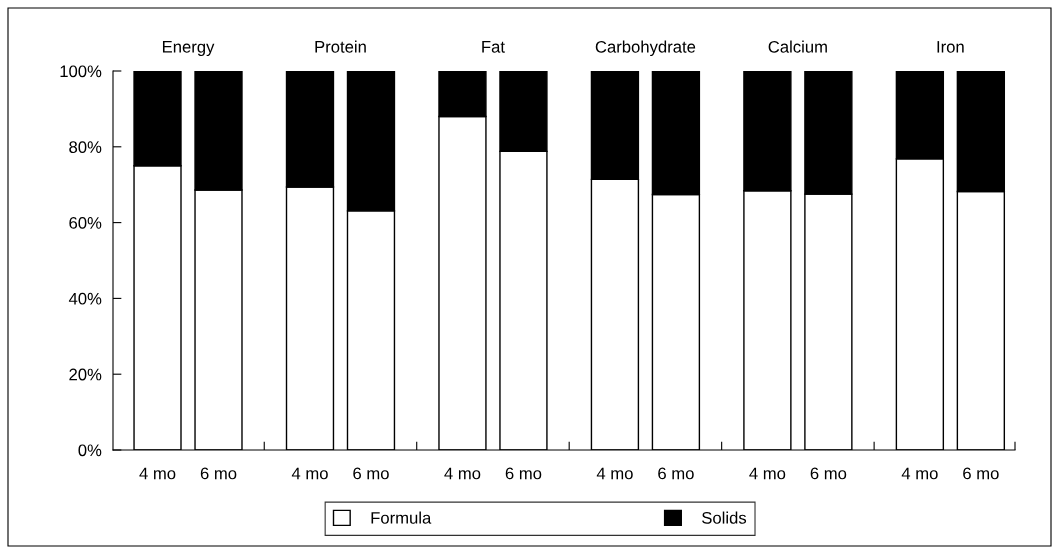 The height and width of the screenshot is (552, 1059). I want to click on legend-label: Solids, so click(724, 517).